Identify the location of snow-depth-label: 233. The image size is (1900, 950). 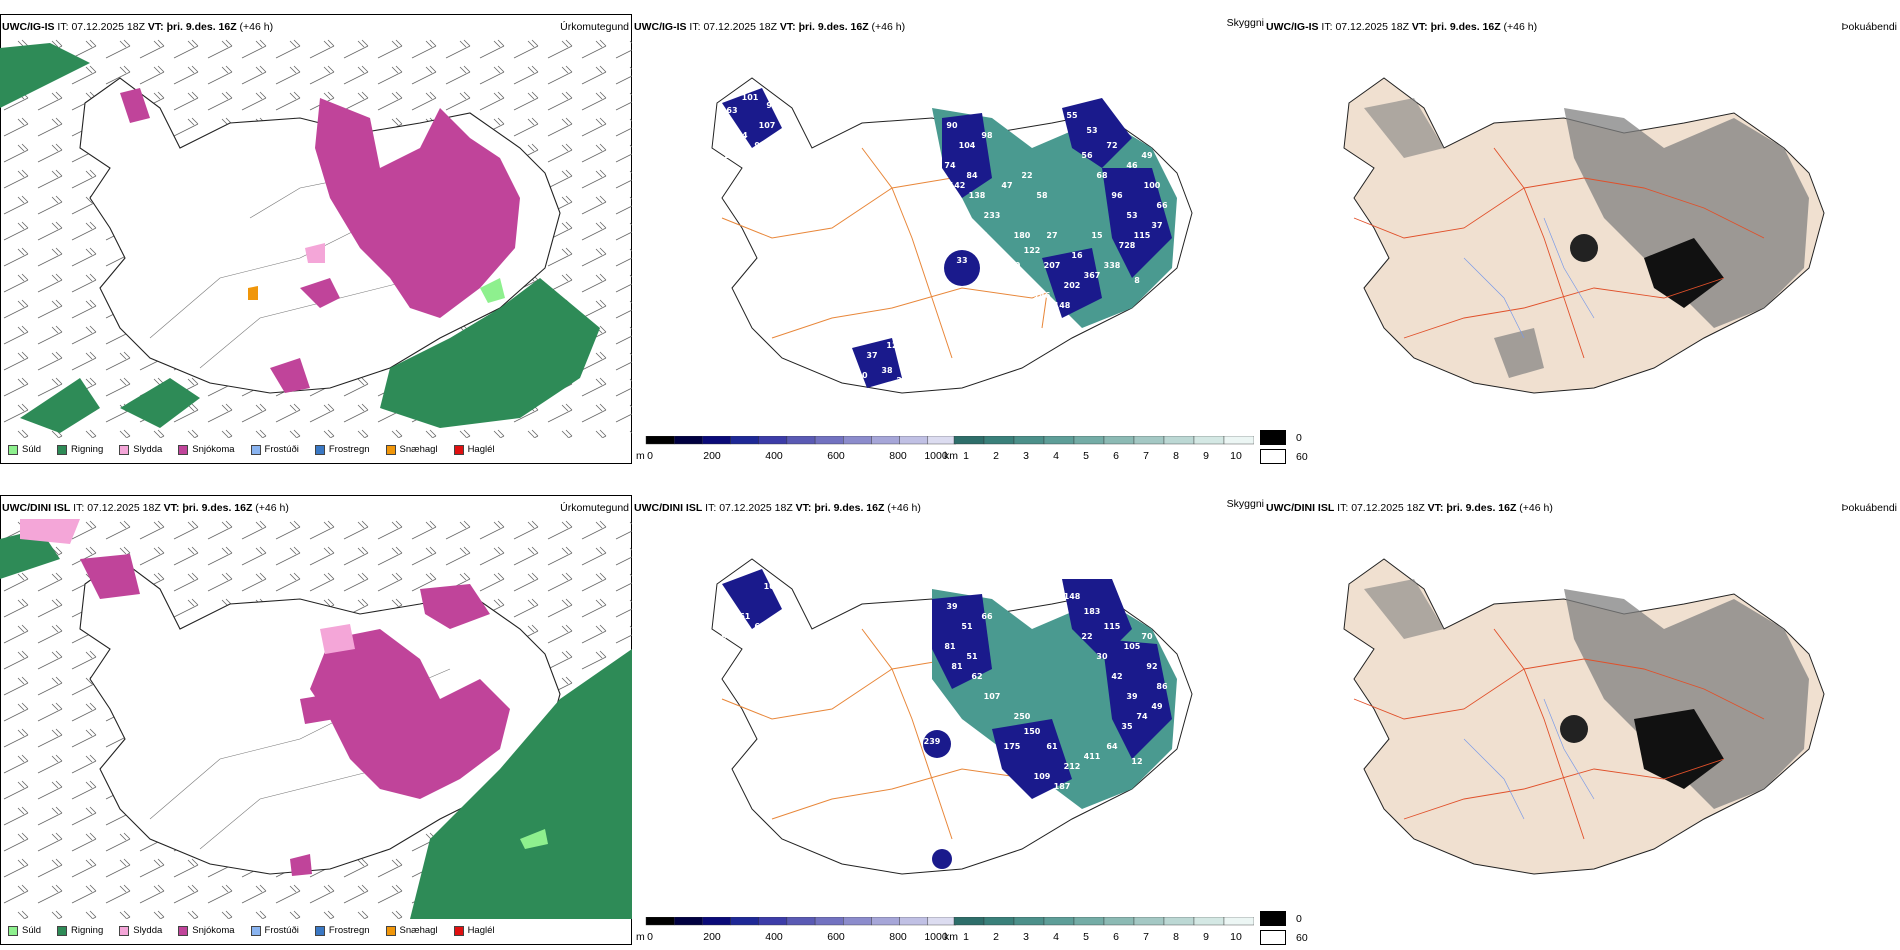
(992, 215).